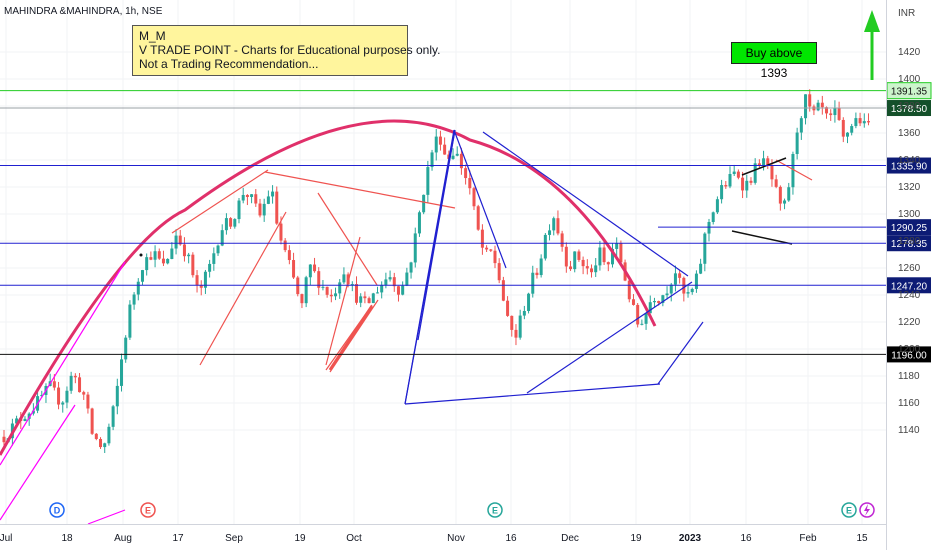 This screenshot has height=555, width=932. I want to click on price-level-tag-label: 1278.35, so click(909, 244).